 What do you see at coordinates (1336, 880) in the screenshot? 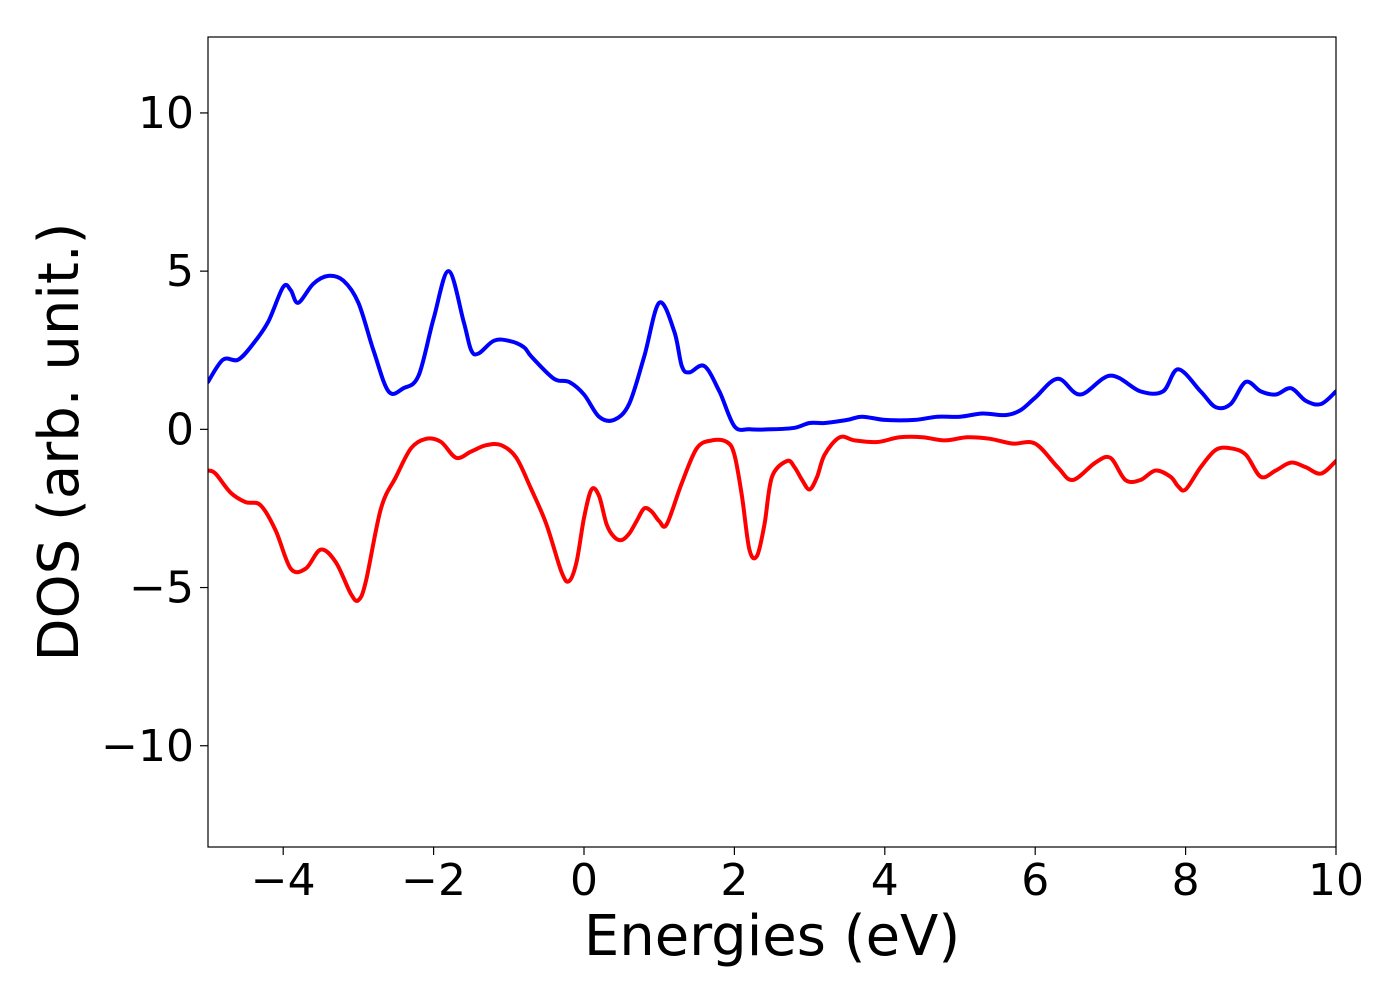
I see `x-tick-label: 10` at bounding box center [1336, 880].